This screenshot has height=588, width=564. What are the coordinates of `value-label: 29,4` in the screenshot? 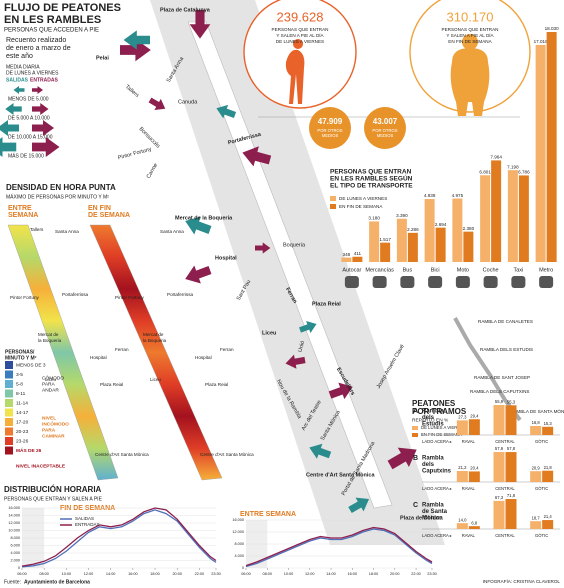 It's located at (474, 415).